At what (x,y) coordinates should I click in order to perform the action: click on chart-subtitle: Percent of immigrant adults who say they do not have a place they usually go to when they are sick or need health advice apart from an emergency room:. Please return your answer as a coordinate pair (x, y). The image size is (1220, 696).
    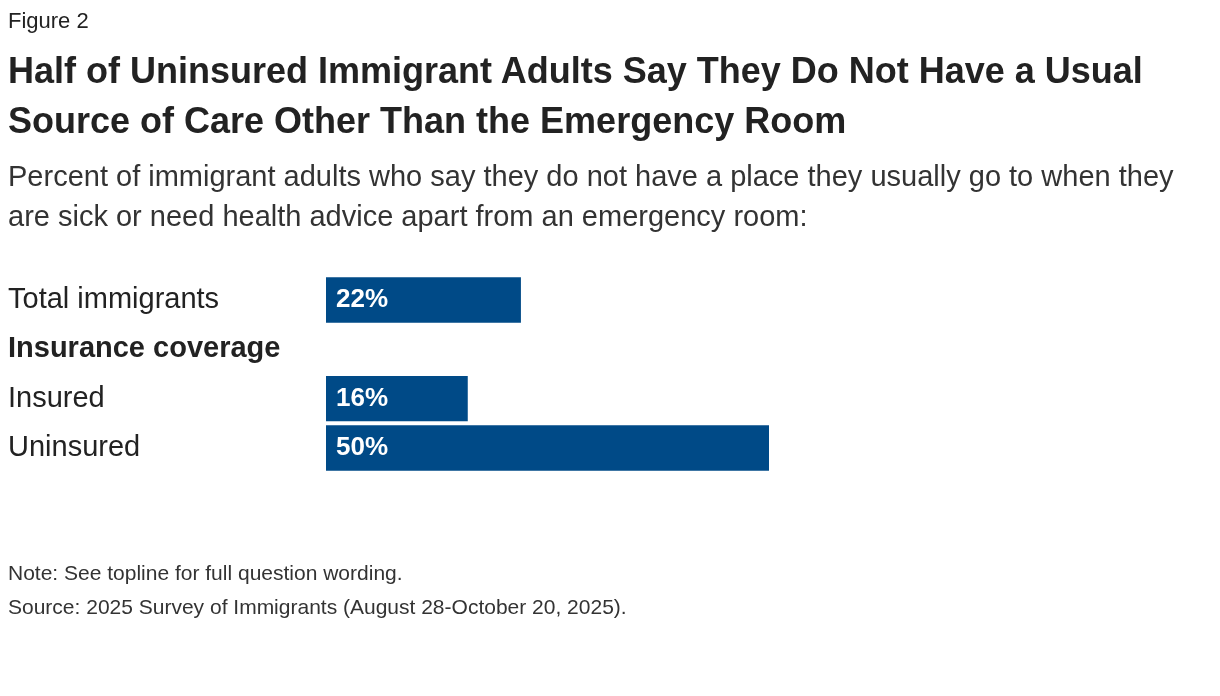
    Looking at the image, I should click on (591, 196).